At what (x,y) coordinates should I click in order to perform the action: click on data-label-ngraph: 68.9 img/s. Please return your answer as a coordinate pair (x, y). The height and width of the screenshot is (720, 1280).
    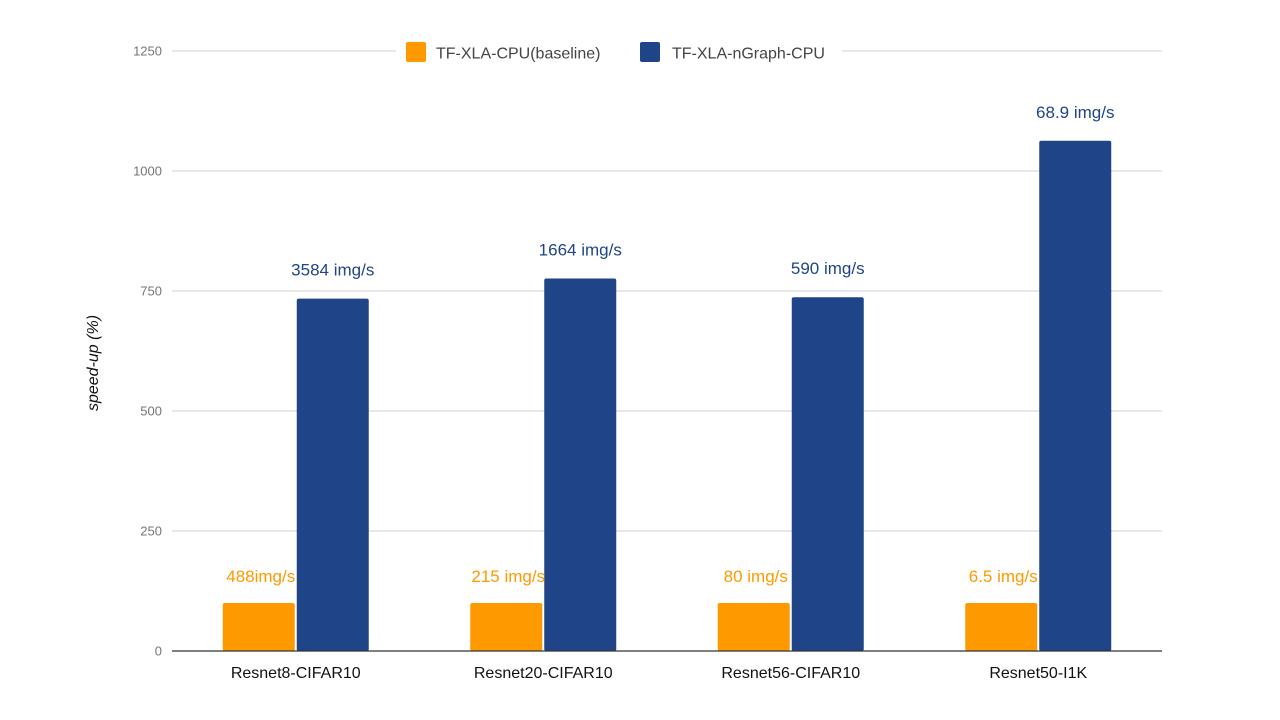
    Looking at the image, I should click on (1075, 112).